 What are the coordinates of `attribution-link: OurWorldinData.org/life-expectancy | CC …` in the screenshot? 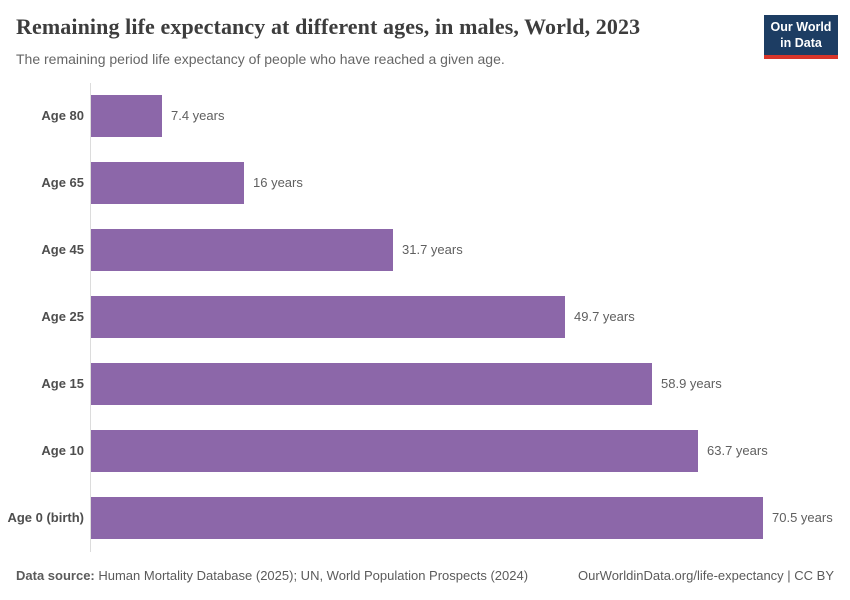 It's located at (705, 575).